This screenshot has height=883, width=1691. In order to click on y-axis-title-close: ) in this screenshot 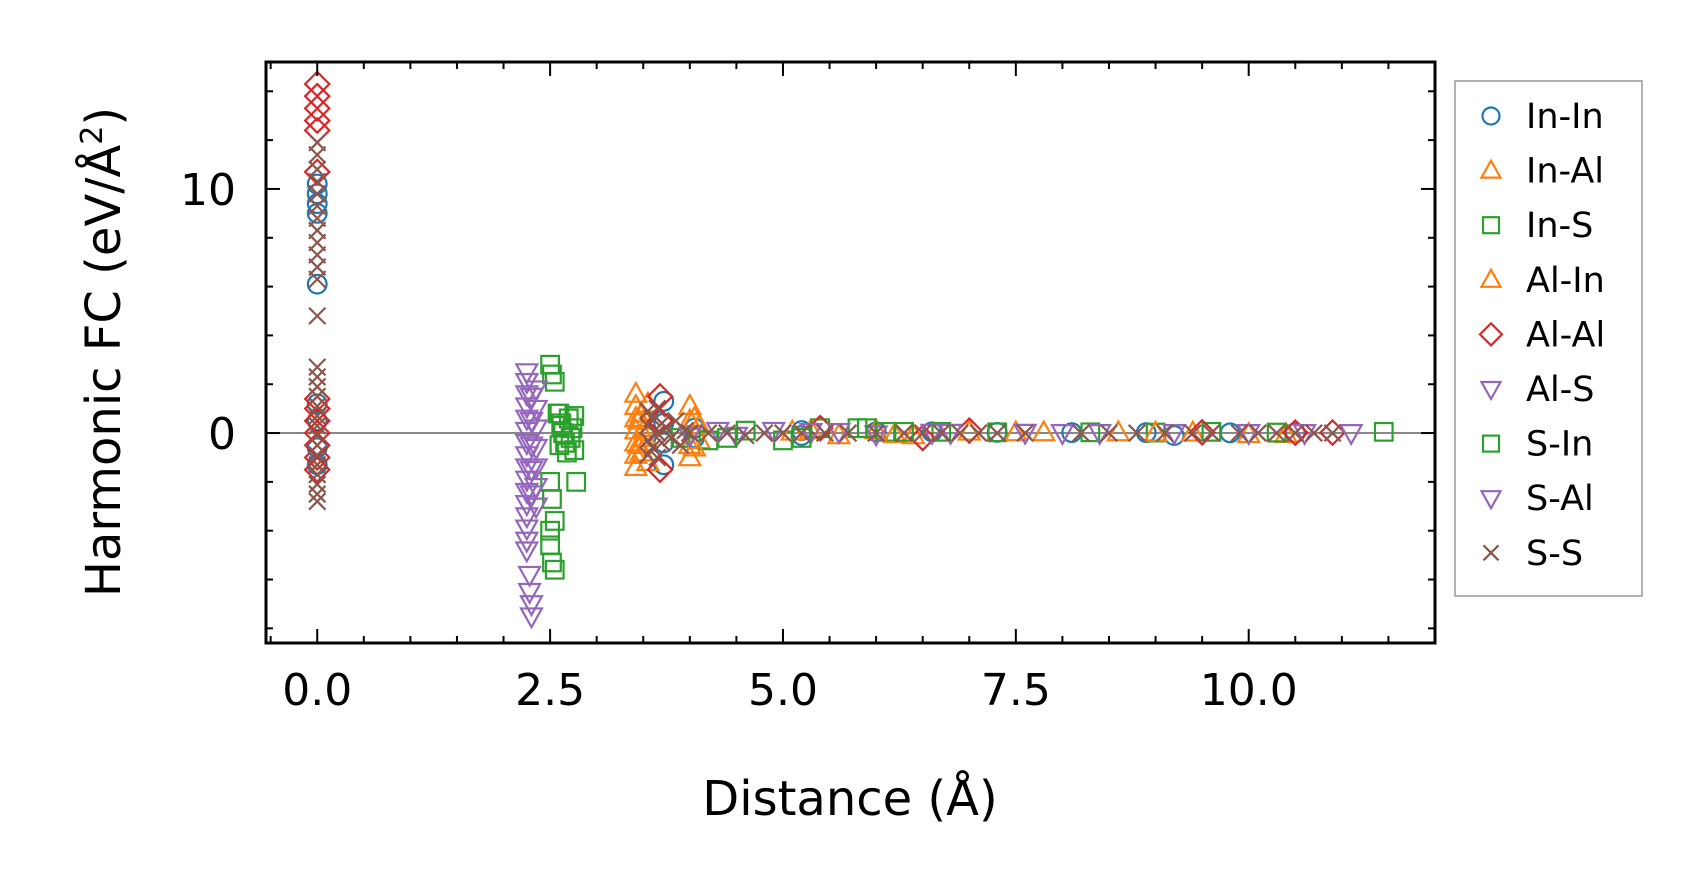, I will do `click(104, 116)`.